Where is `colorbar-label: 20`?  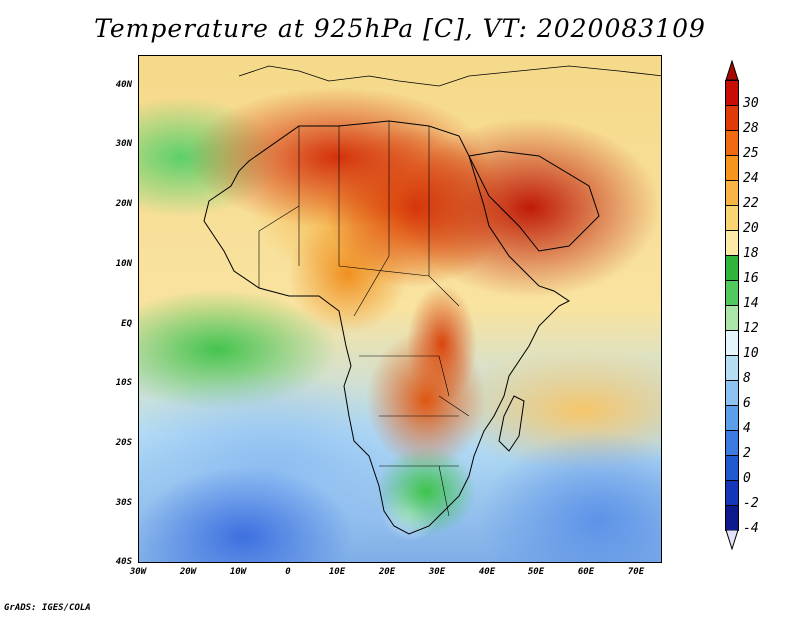
colorbar-label: 20 is located at coordinates (751, 228).